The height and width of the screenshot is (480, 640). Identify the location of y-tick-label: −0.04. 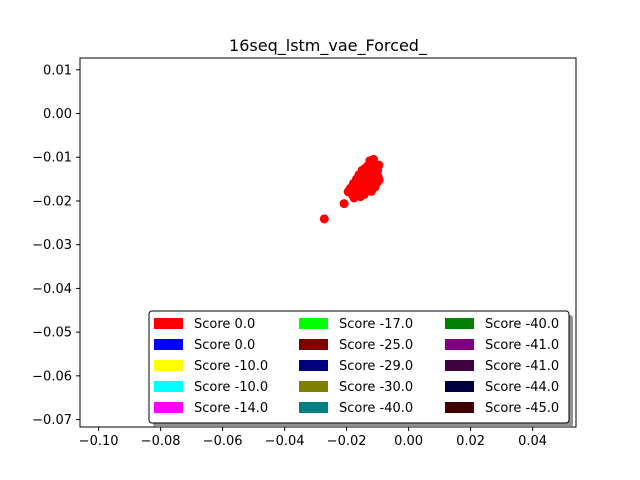
(52, 289).